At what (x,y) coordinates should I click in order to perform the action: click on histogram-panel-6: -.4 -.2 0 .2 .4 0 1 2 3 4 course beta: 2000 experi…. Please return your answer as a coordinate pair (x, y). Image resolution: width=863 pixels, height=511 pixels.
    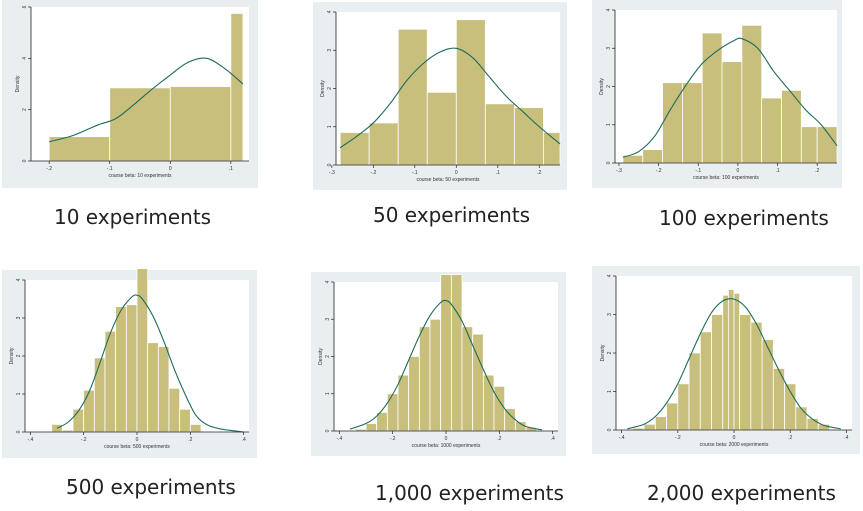
    Looking at the image, I should click on (726, 360).